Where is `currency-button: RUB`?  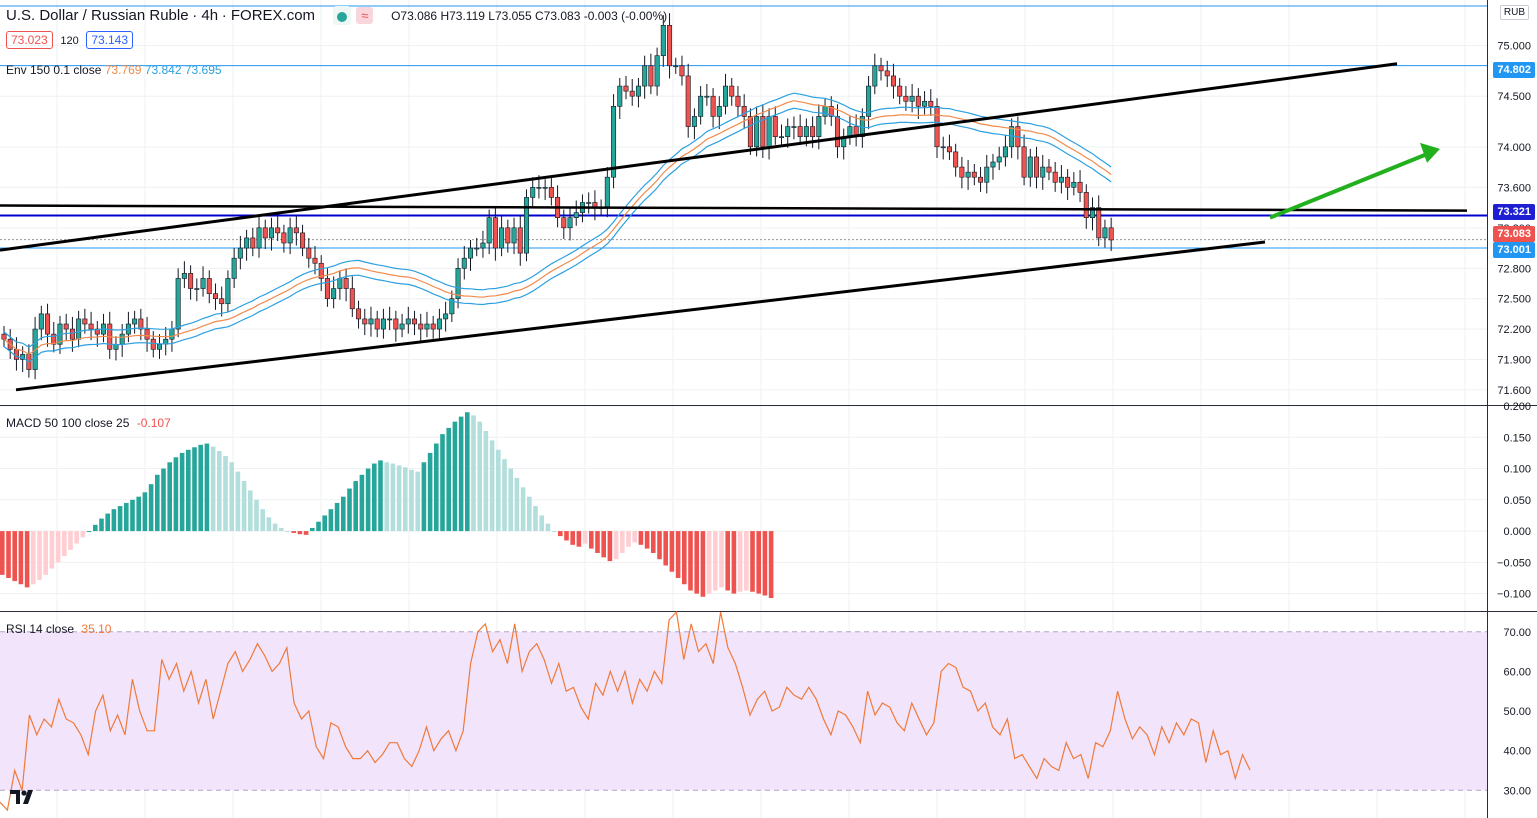 currency-button: RUB is located at coordinates (1514, 12).